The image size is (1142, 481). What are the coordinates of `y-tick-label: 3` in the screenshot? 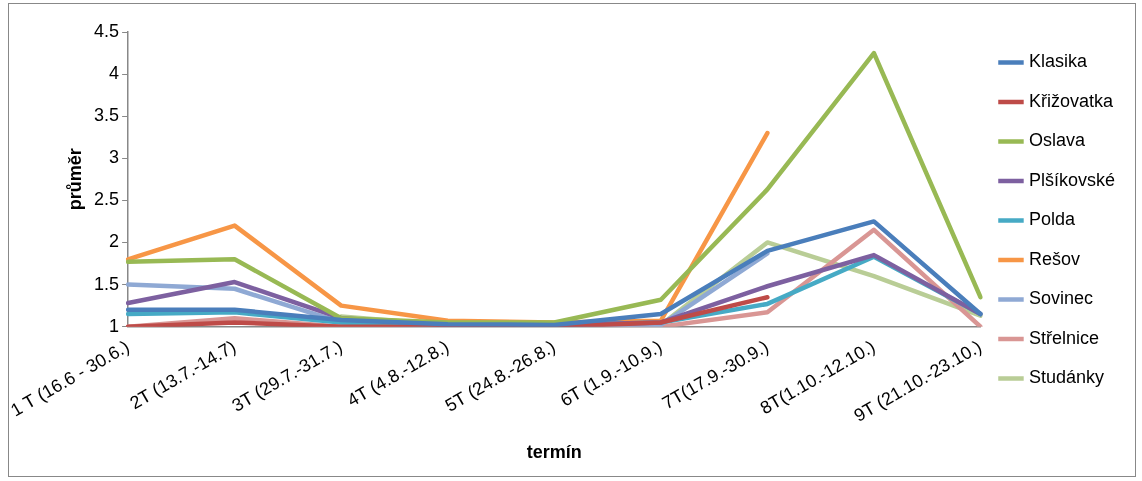 It's located at (114, 157).